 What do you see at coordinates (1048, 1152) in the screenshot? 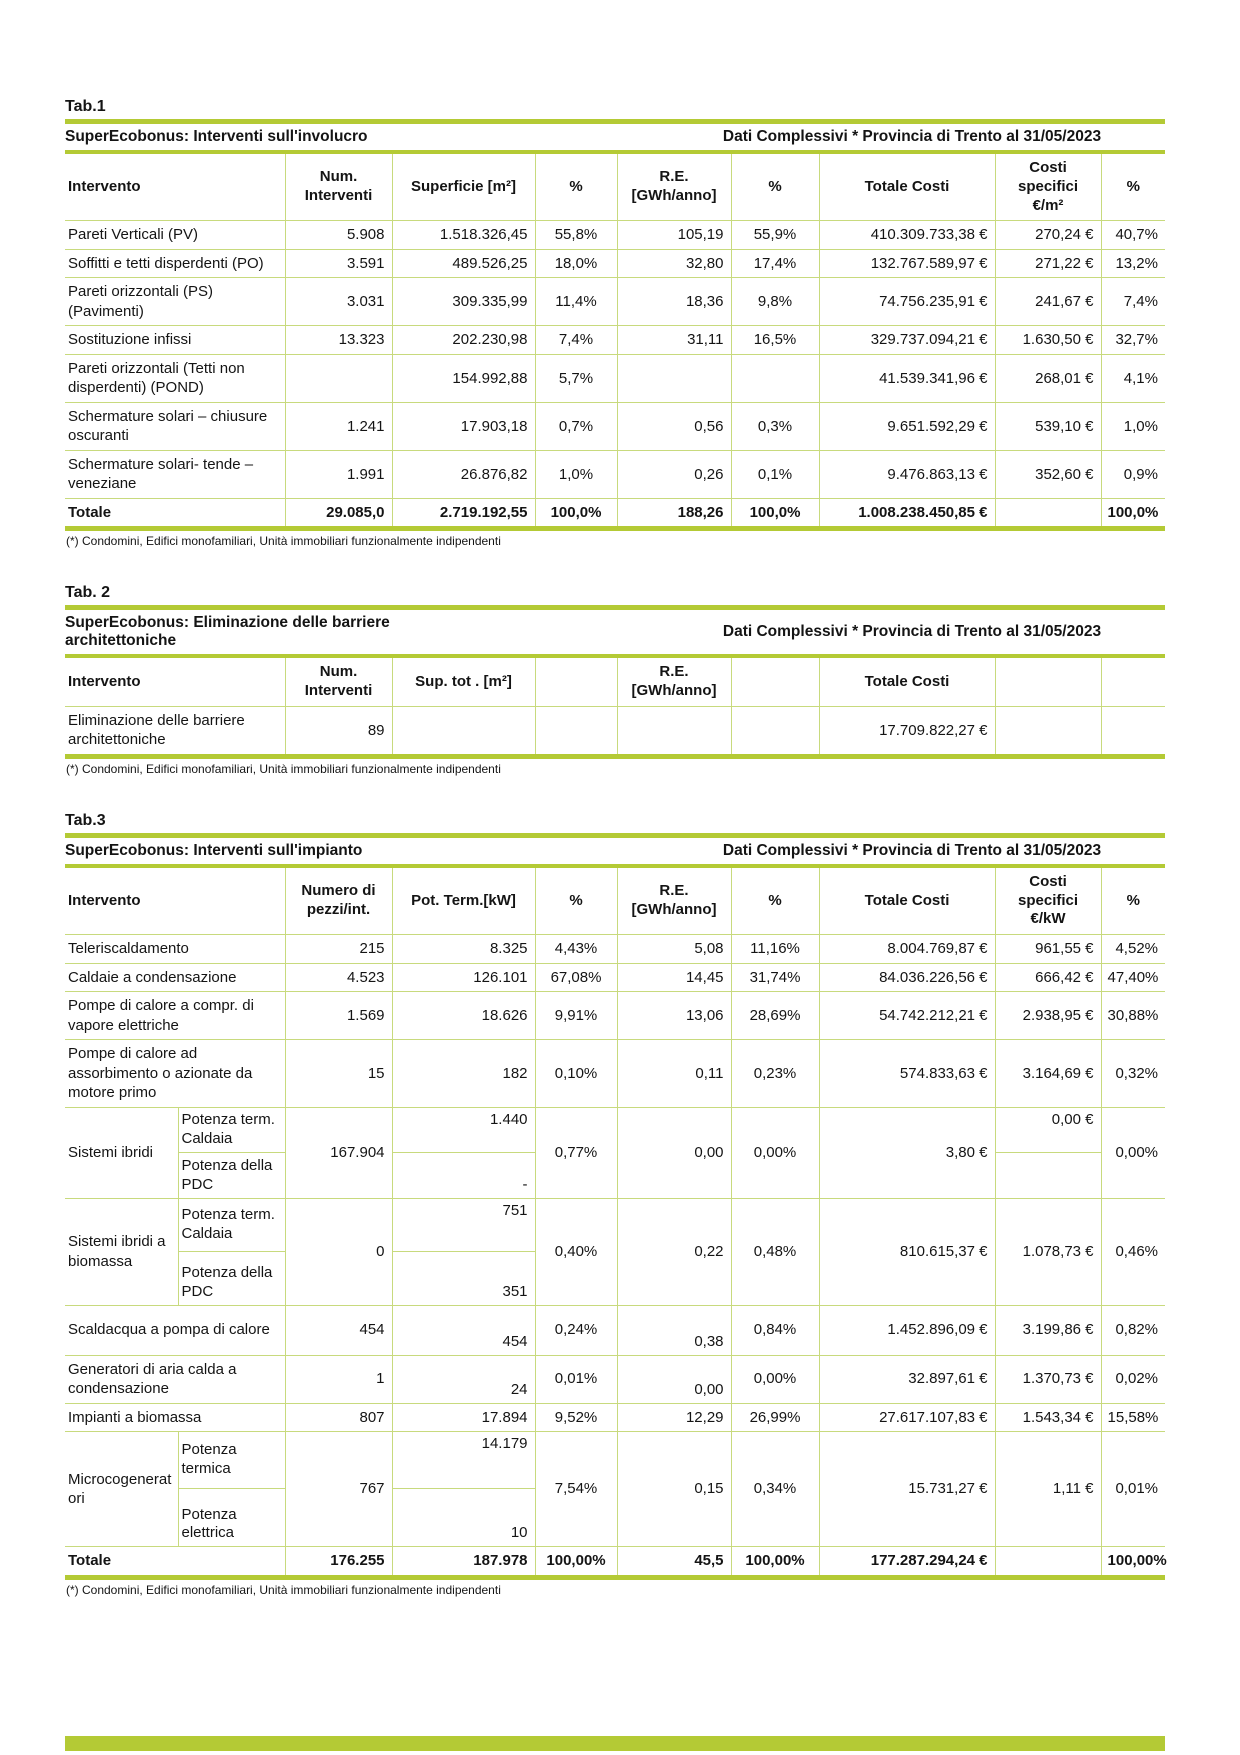
I see `table-cell: 0,00 €` at bounding box center [1048, 1152].